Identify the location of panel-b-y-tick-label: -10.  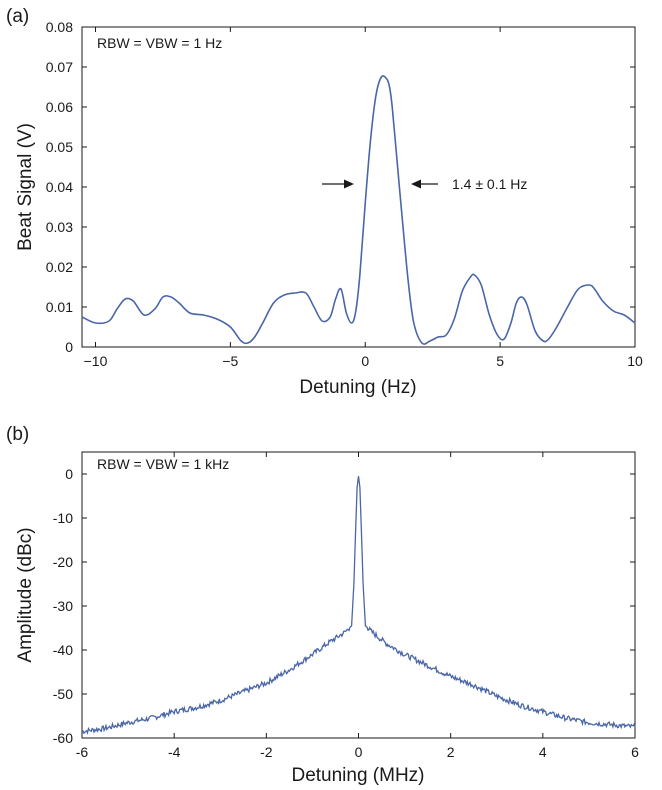
(63, 518).